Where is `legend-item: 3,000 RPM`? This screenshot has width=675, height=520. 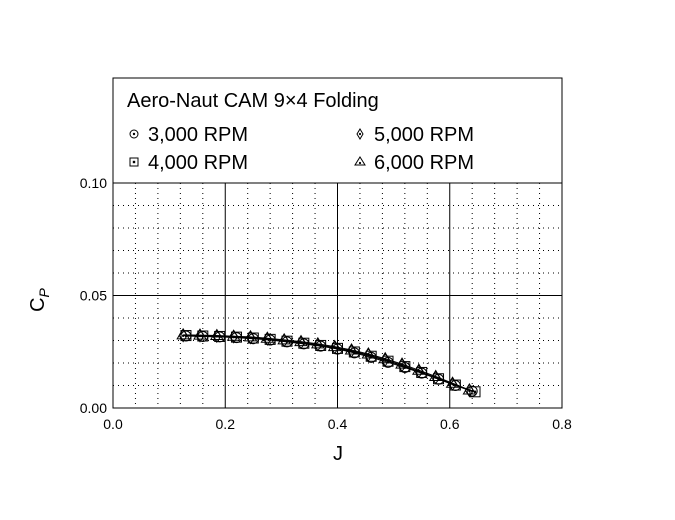
legend-item: 3,000 RPM is located at coordinates (188, 135).